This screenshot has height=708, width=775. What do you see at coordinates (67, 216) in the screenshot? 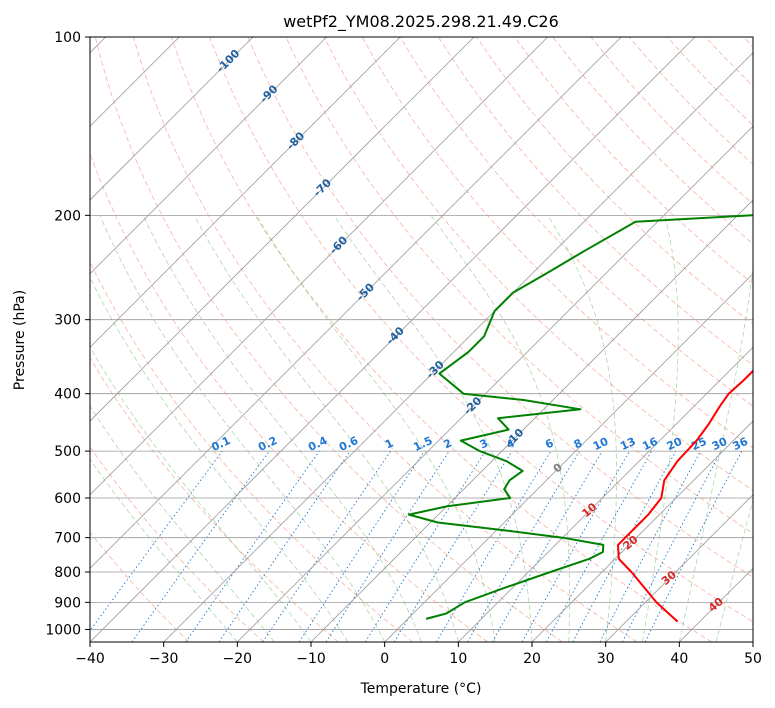
I see `y-tick-label: 200` at bounding box center [67, 216].